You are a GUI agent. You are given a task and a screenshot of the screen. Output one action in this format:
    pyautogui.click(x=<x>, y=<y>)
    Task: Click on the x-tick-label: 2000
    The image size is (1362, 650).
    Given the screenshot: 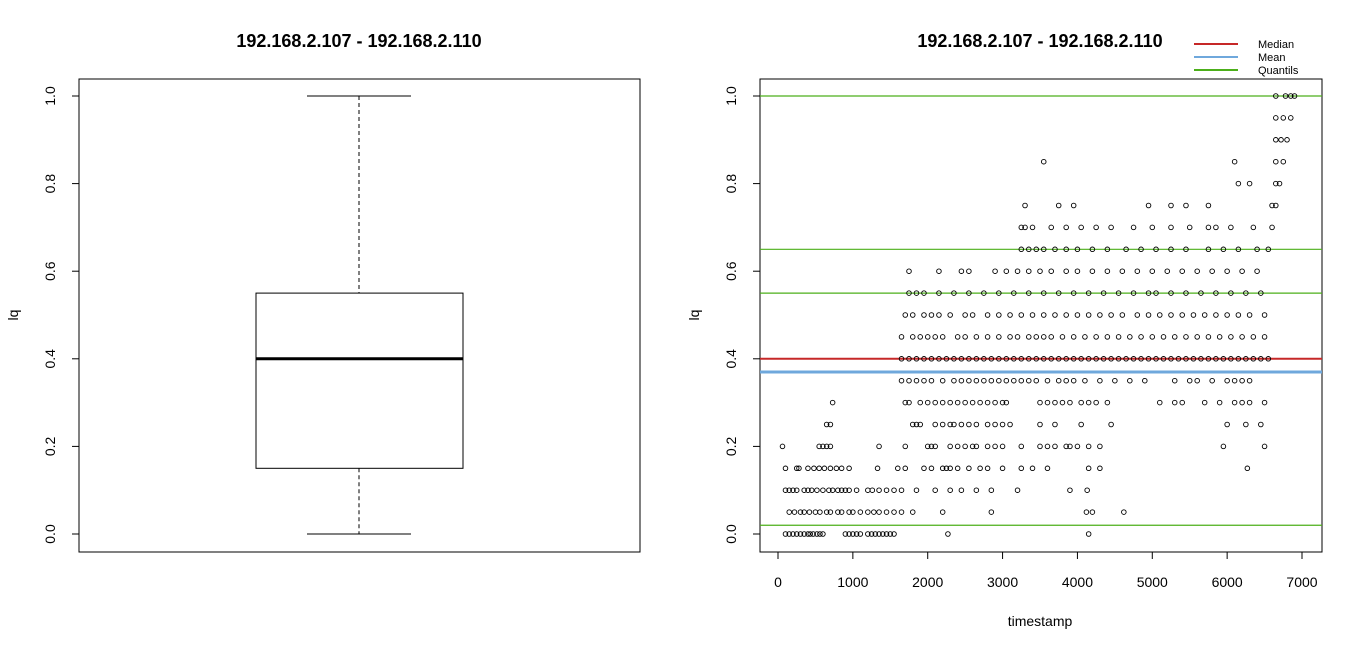 What is the action you would take?
    pyautogui.click(x=927, y=582)
    